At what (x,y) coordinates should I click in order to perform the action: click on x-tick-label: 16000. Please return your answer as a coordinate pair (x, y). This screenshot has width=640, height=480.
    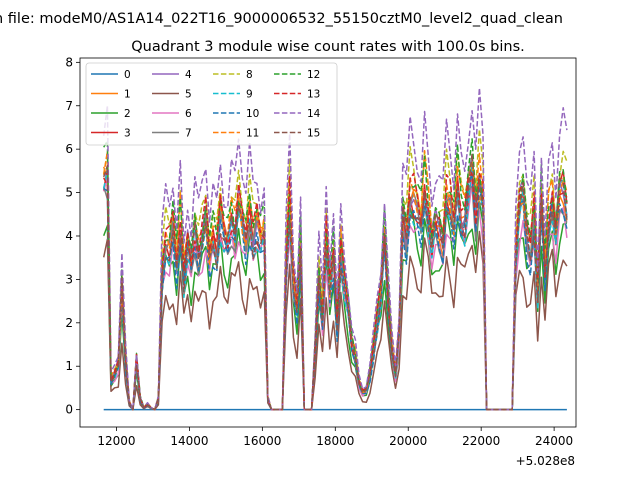
    Looking at the image, I should click on (262, 441).